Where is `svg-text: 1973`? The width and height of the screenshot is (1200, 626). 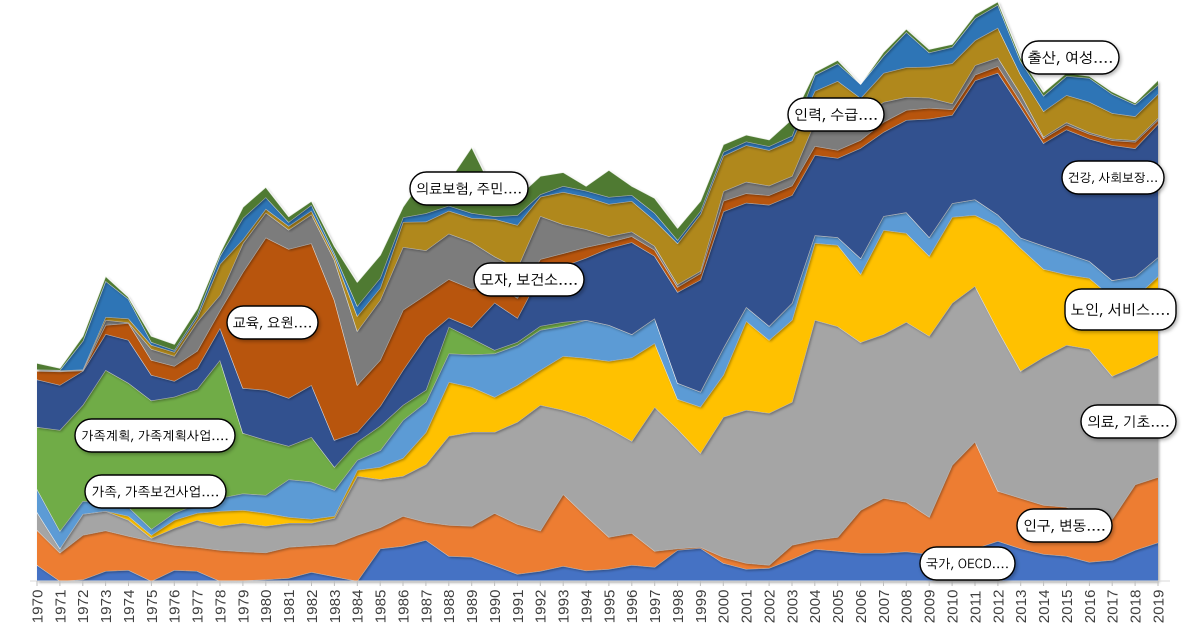 svg-text: 1973 is located at coordinates (106, 607).